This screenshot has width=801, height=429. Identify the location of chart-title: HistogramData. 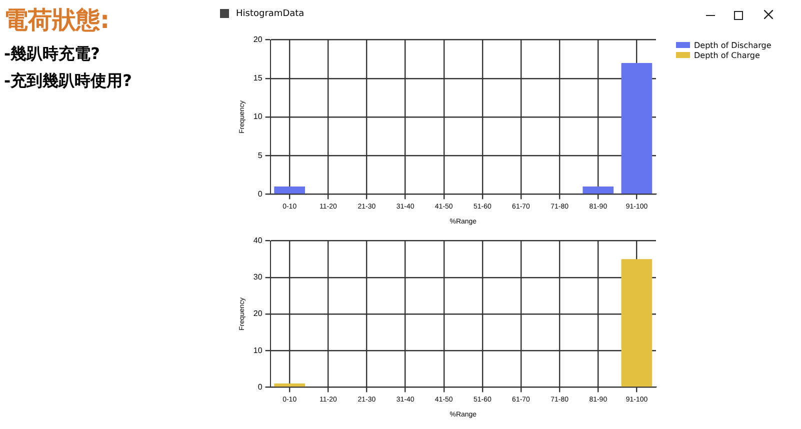
(270, 14).